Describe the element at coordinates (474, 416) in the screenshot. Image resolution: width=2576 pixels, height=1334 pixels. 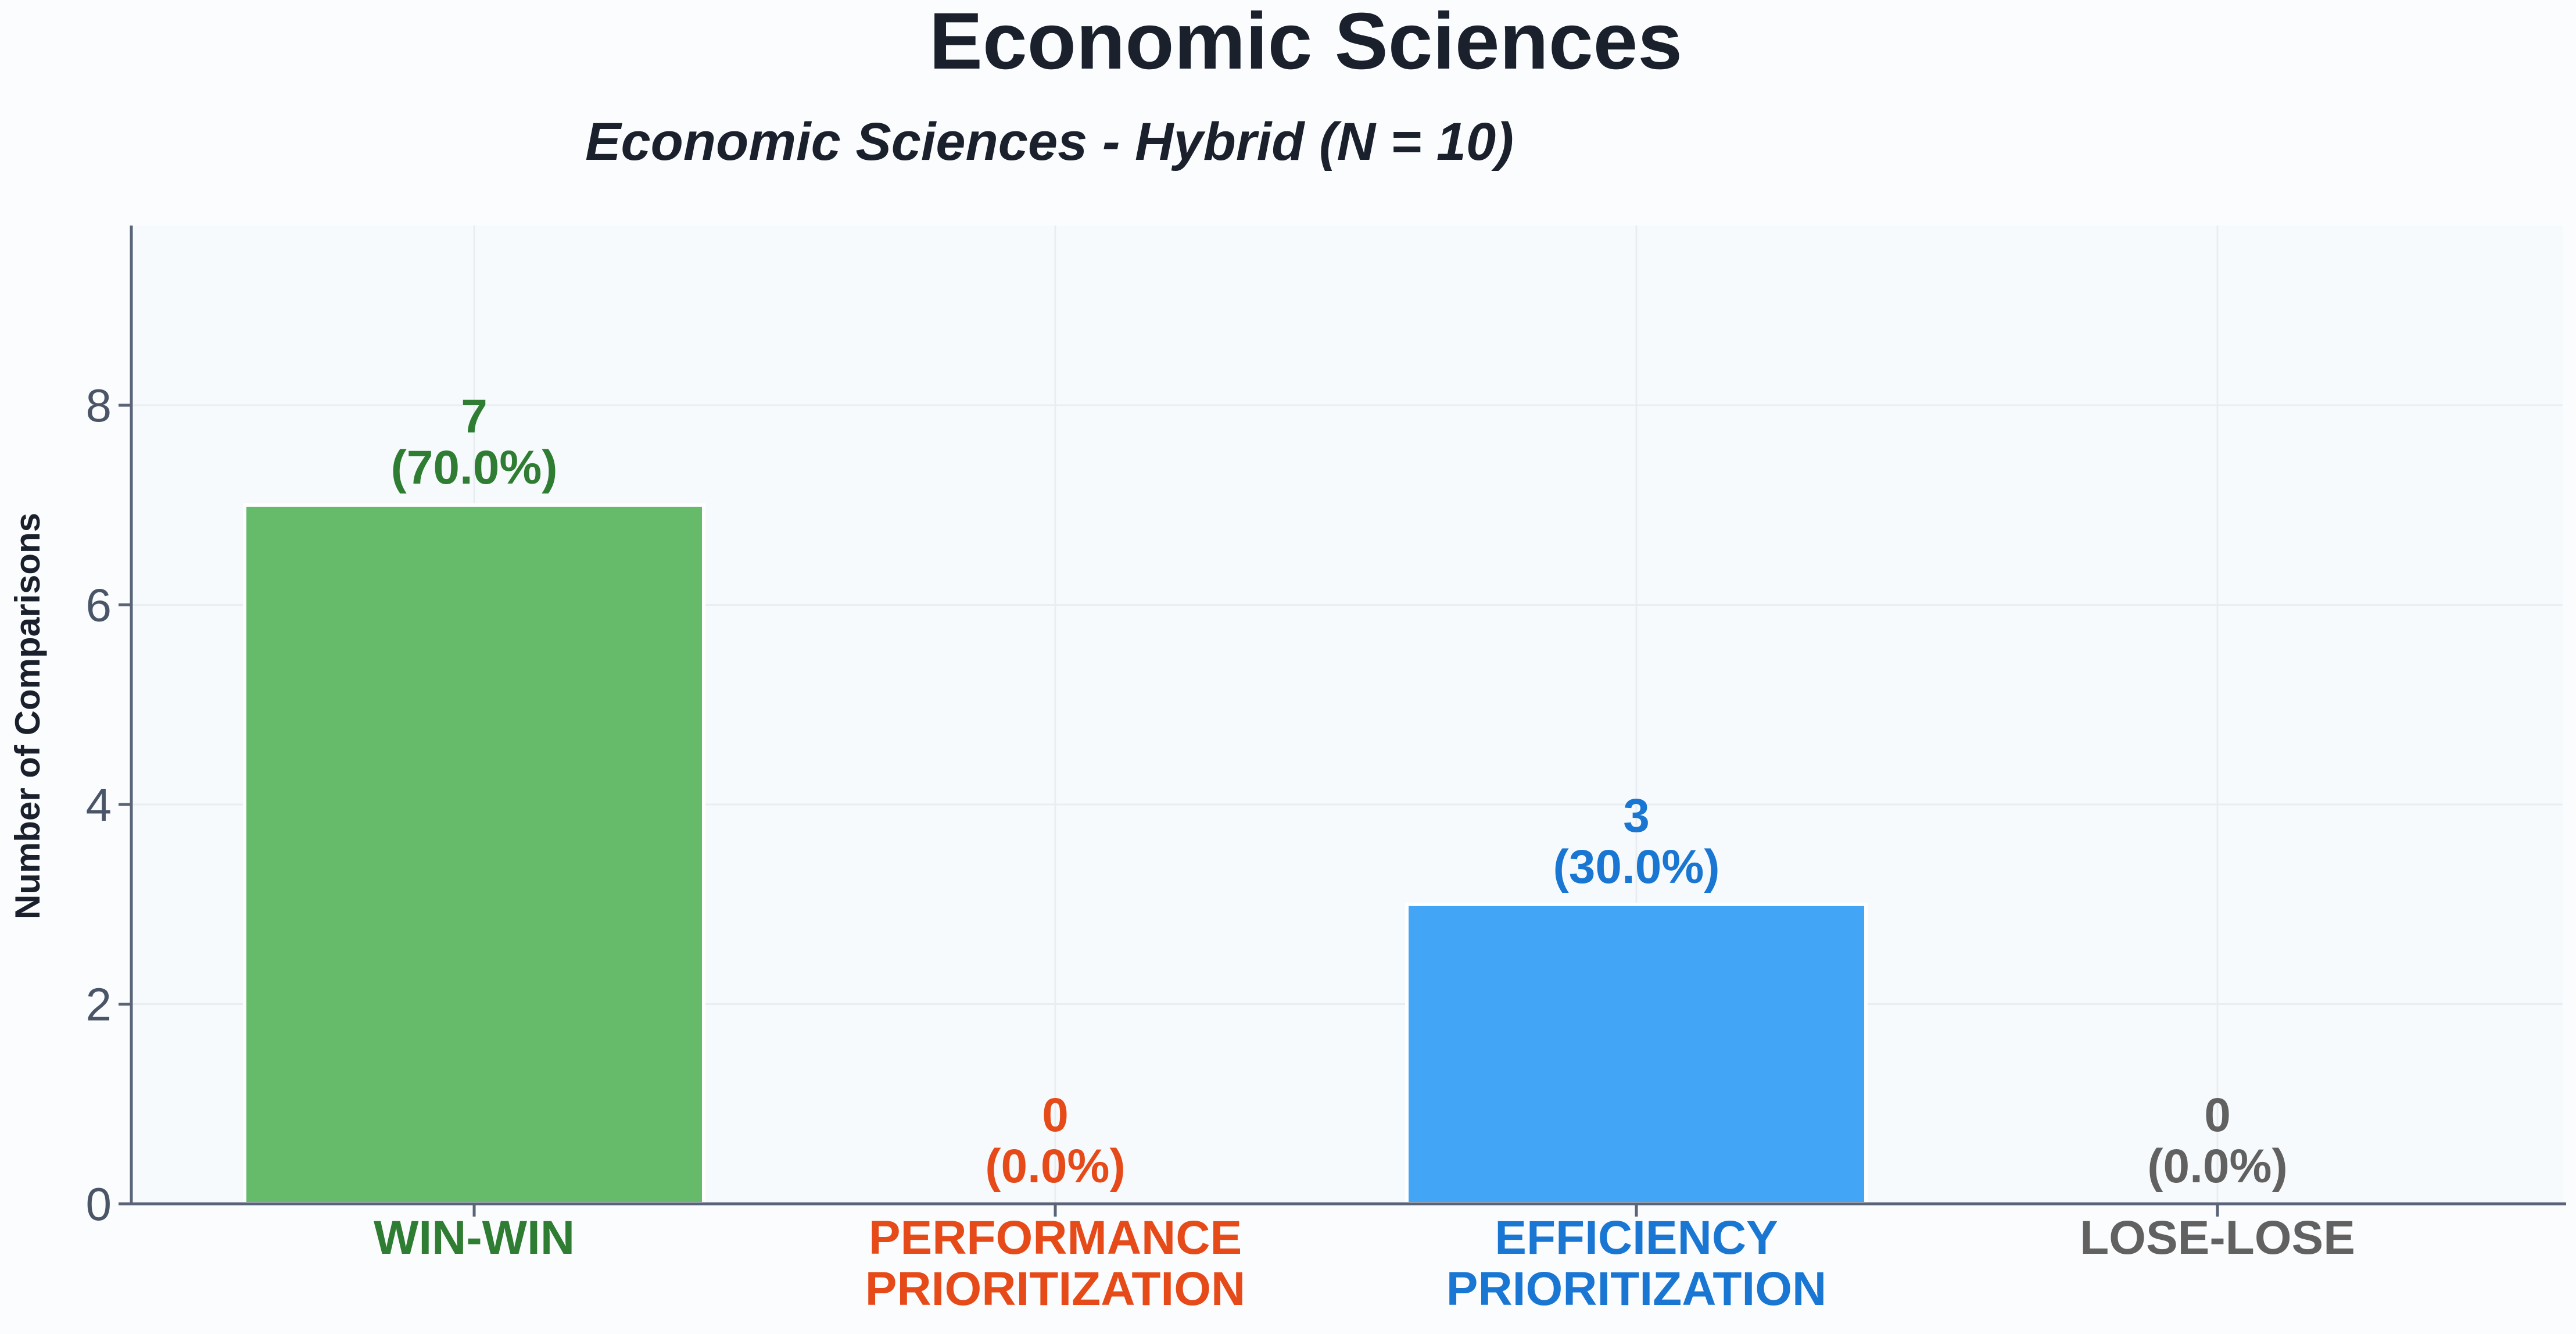
I see `data-label-value: 7` at that location.